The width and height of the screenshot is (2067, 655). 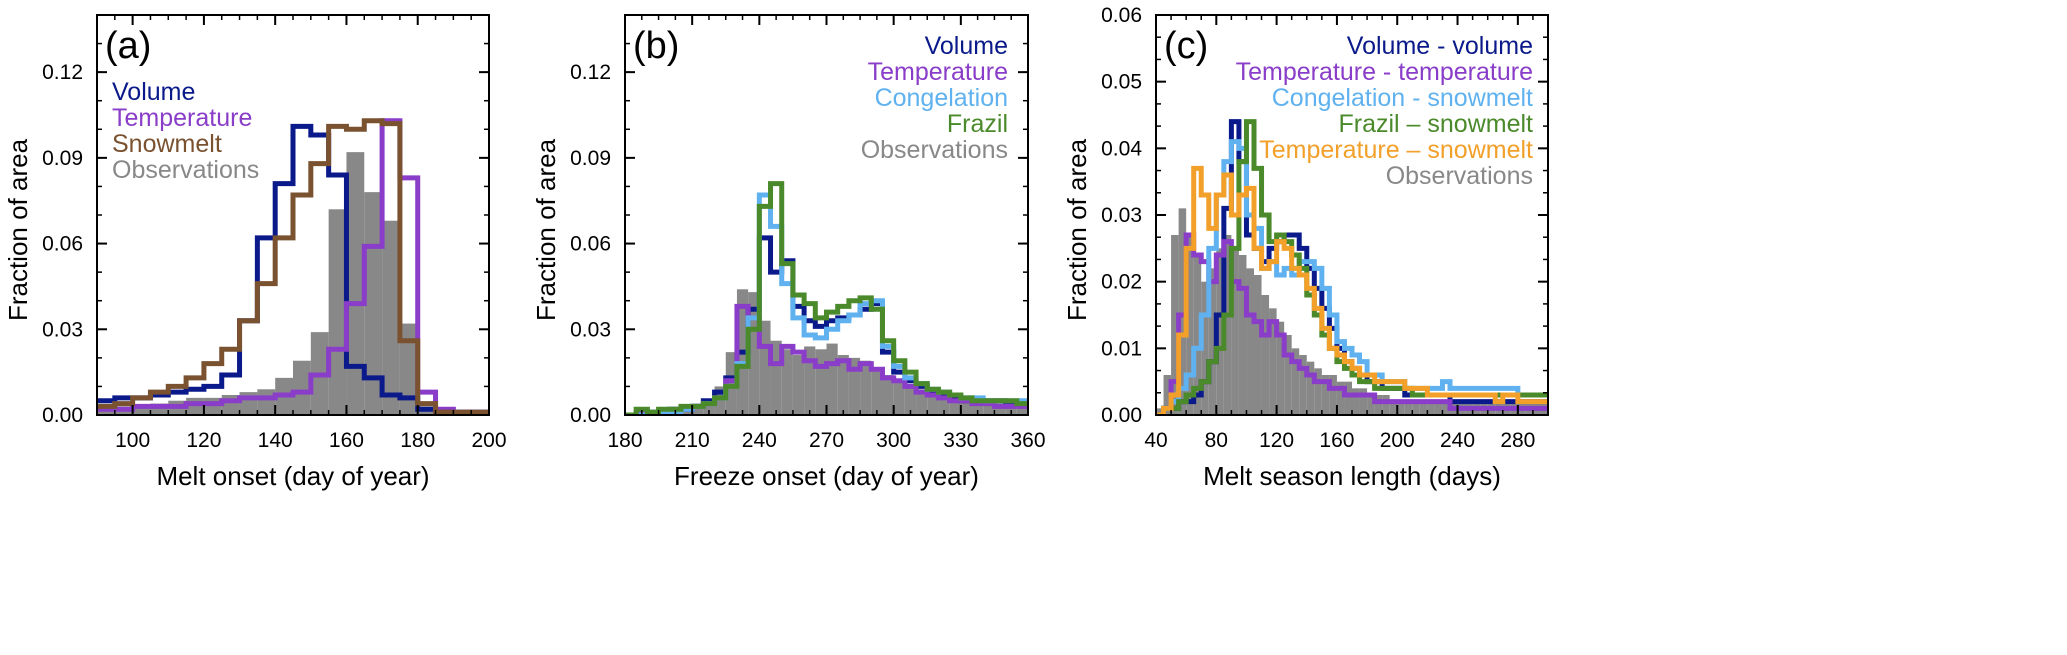 What do you see at coordinates (1121, 348) in the screenshot?
I see `y-tick-label: 0.01` at bounding box center [1121, 348].